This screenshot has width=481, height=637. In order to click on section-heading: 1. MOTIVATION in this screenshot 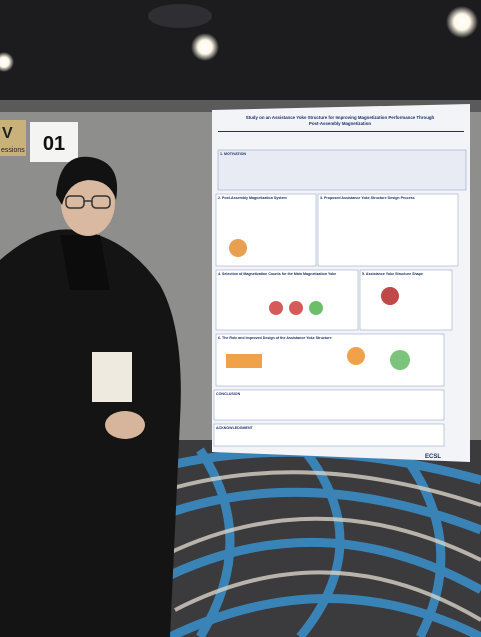, I will do `click(233, 154)`.